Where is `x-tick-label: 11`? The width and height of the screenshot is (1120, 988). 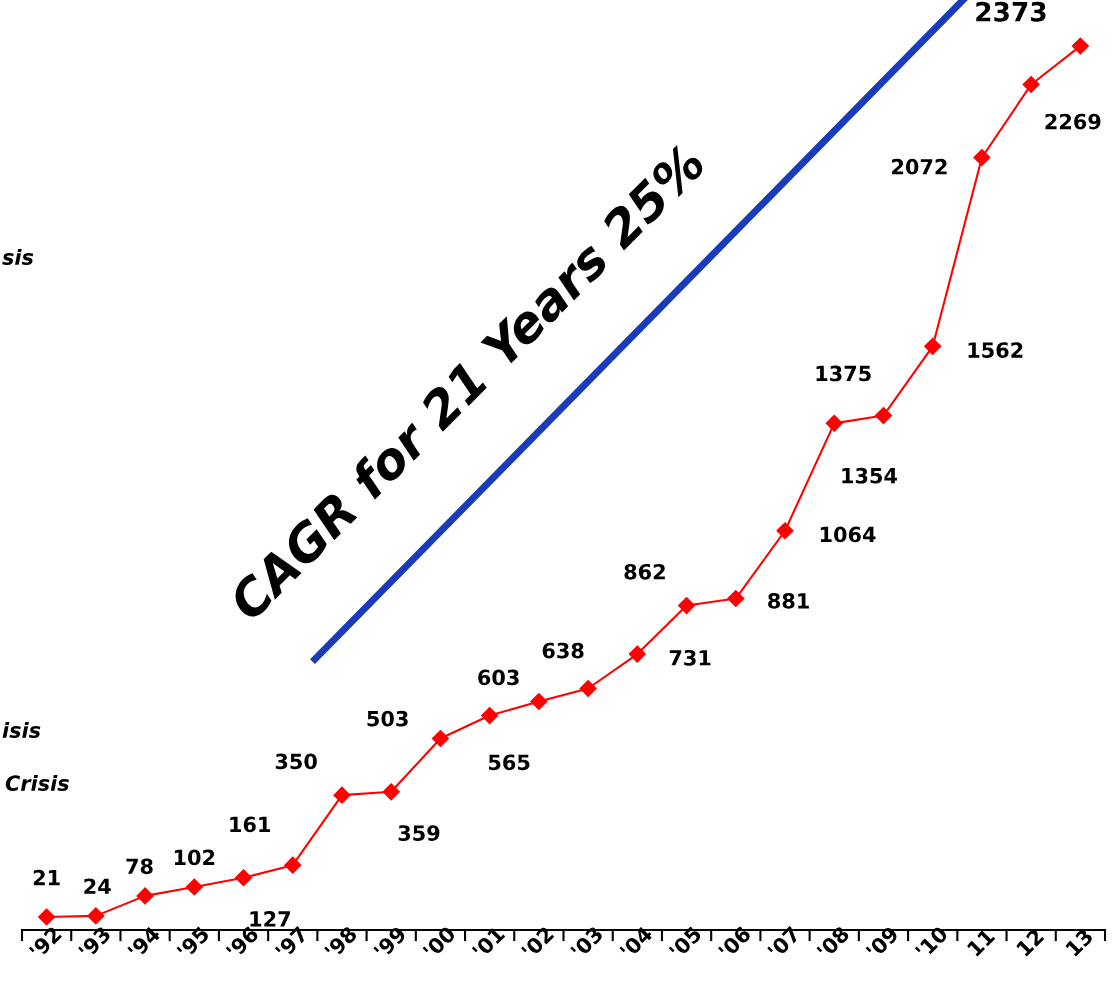
x-tick-label: 11 is located at coordinates (981, 942).